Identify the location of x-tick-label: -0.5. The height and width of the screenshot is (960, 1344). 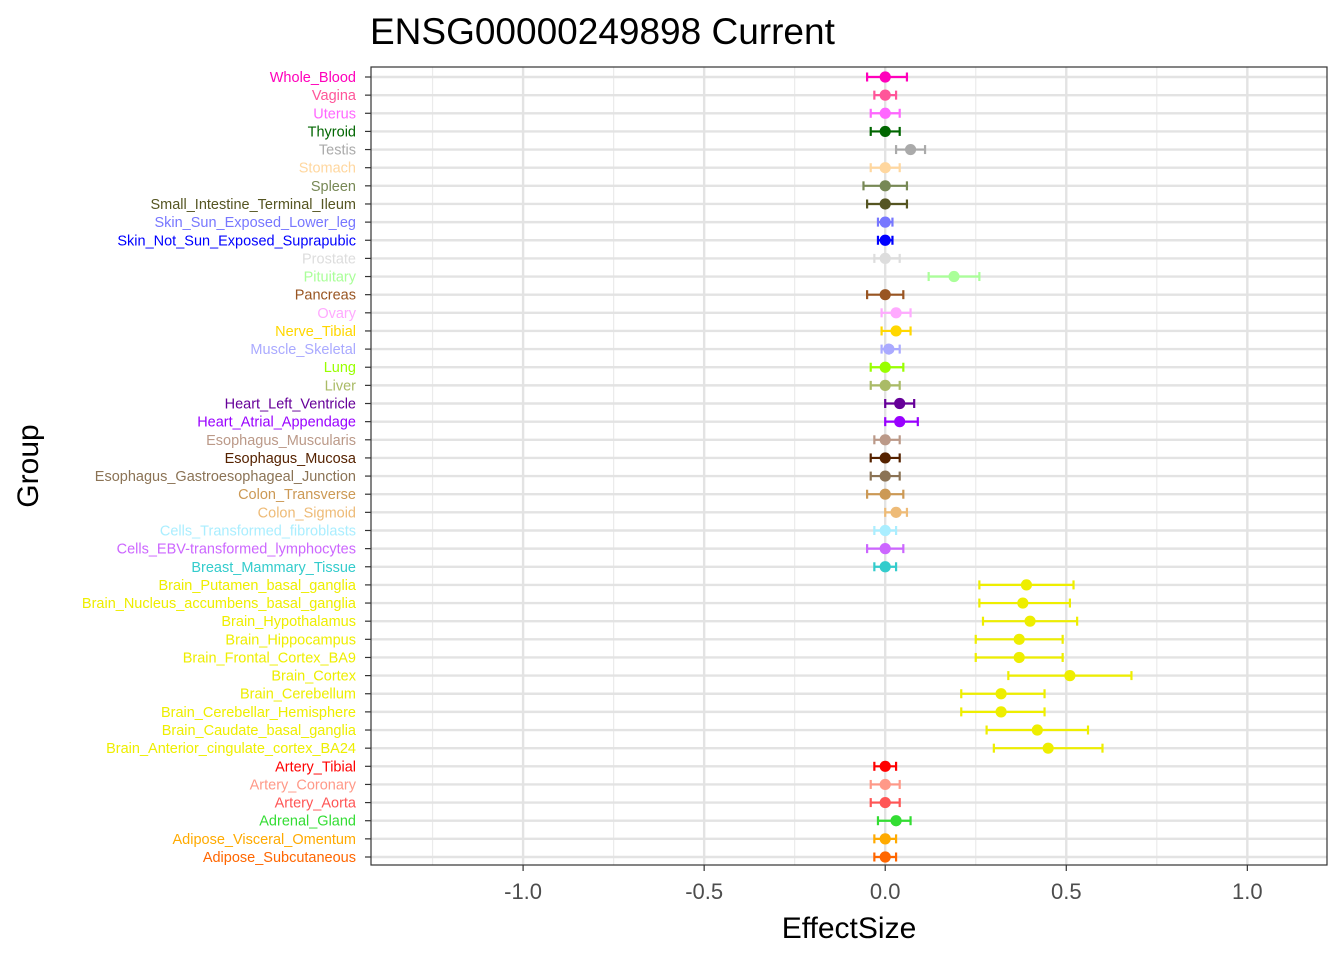
(704, 891).